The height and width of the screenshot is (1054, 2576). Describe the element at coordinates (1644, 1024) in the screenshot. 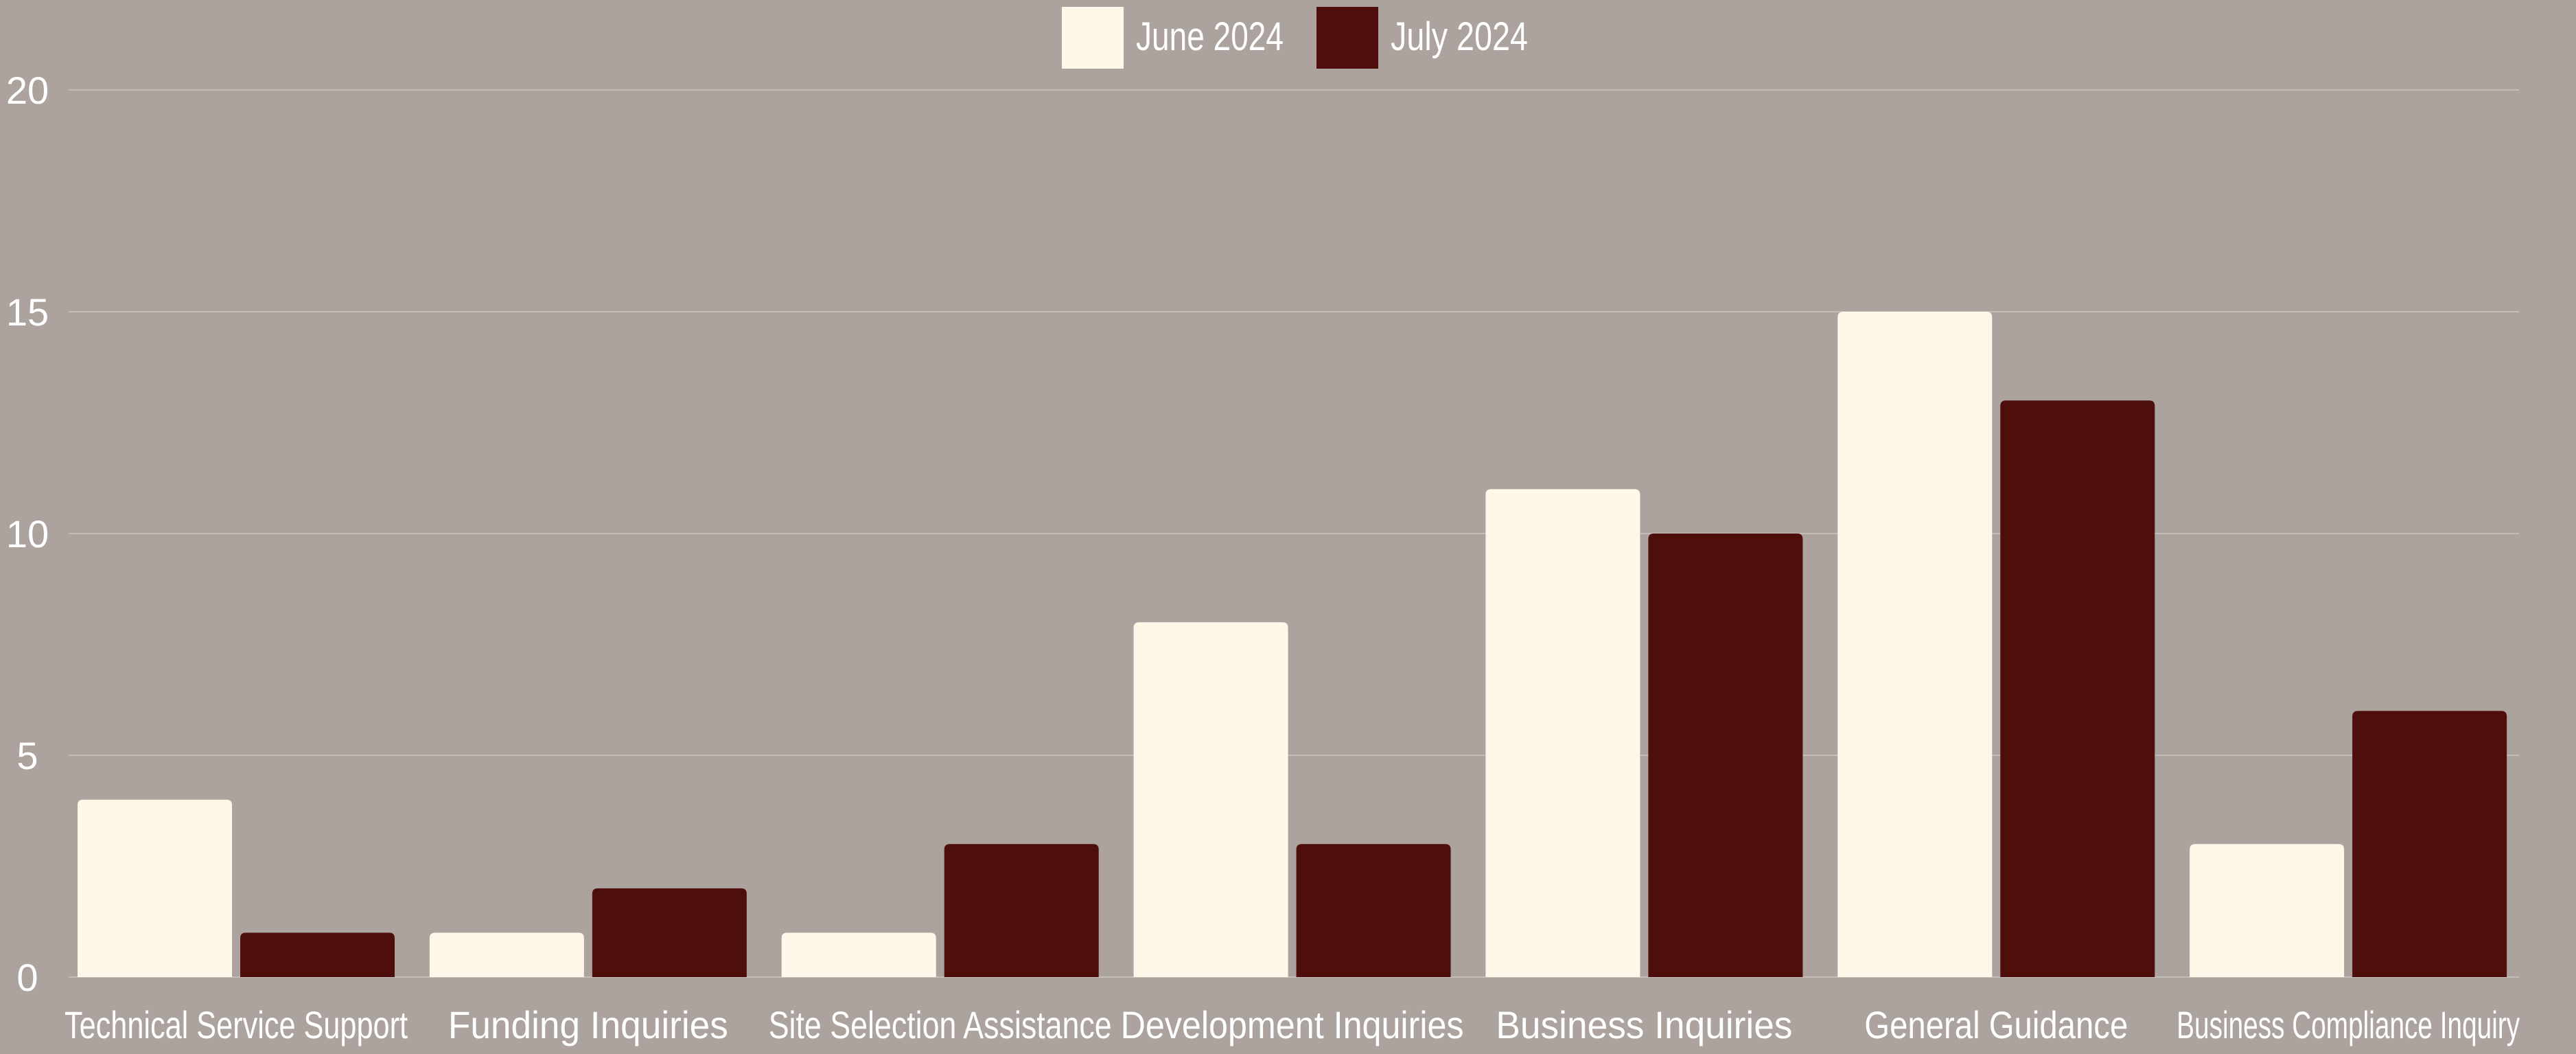

I see `x-tick-label: Business Inquiries` at that location.